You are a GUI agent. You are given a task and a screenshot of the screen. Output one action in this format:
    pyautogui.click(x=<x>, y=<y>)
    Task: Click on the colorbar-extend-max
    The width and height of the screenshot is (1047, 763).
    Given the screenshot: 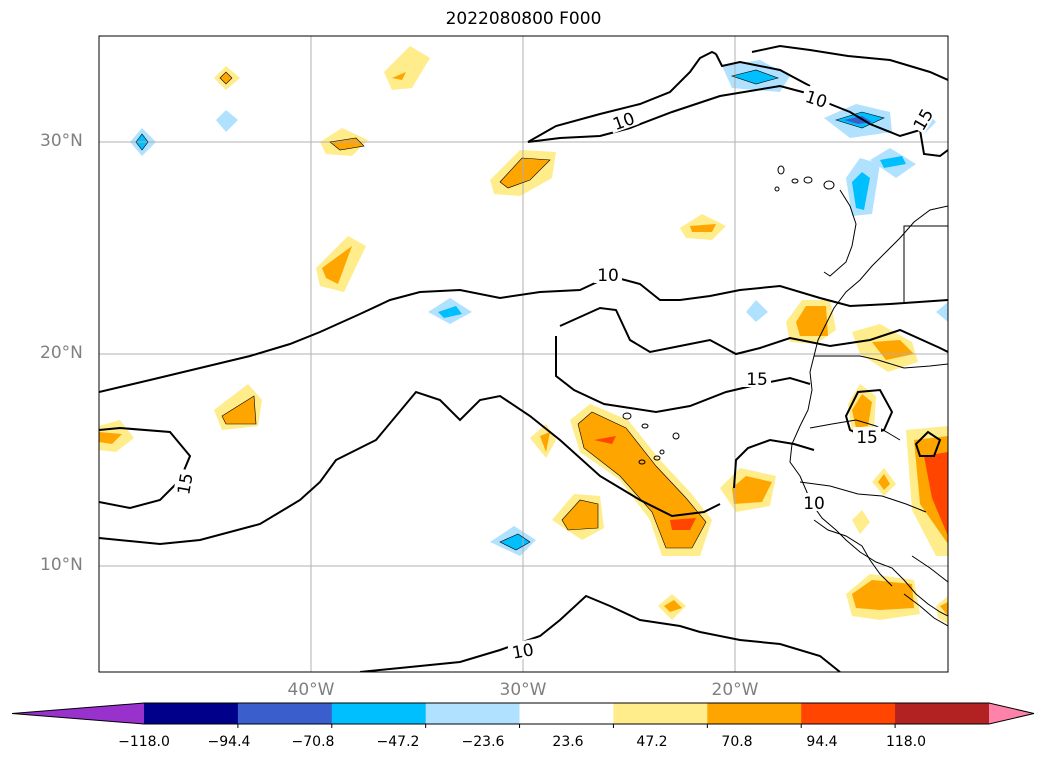 What is the action you would take?
    pyautogui.click(x=1011, y=713)
    